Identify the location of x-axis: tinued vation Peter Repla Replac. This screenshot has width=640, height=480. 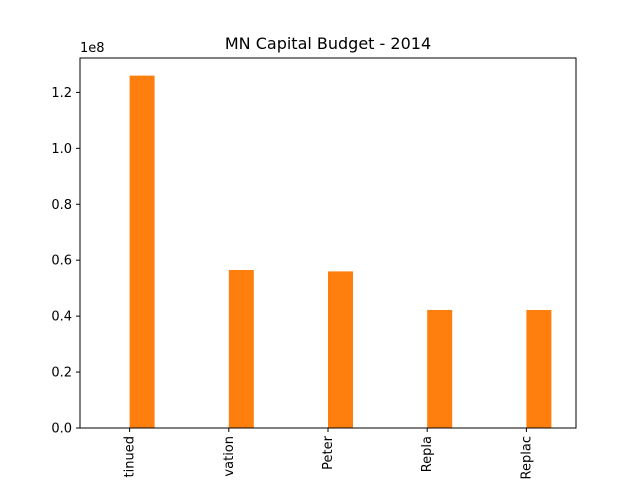
(328, 453).